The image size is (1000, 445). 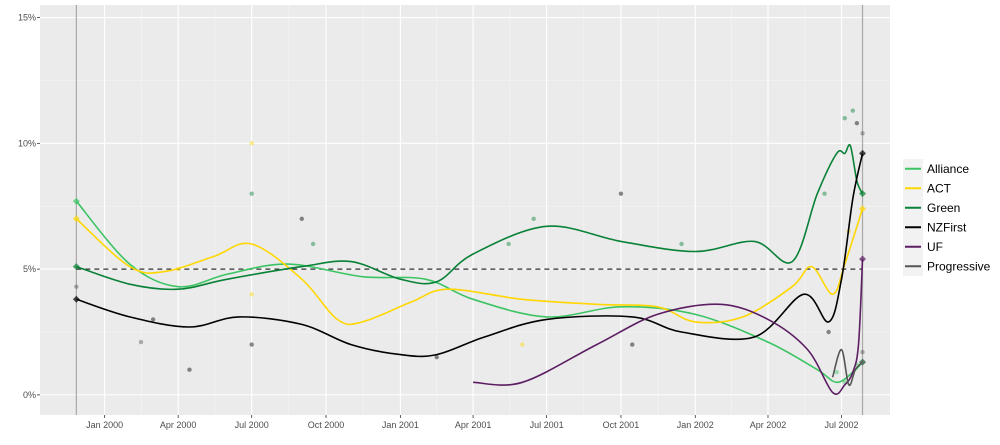 I want to click on y-tick-label: 0%, so click(x=29, y=395).